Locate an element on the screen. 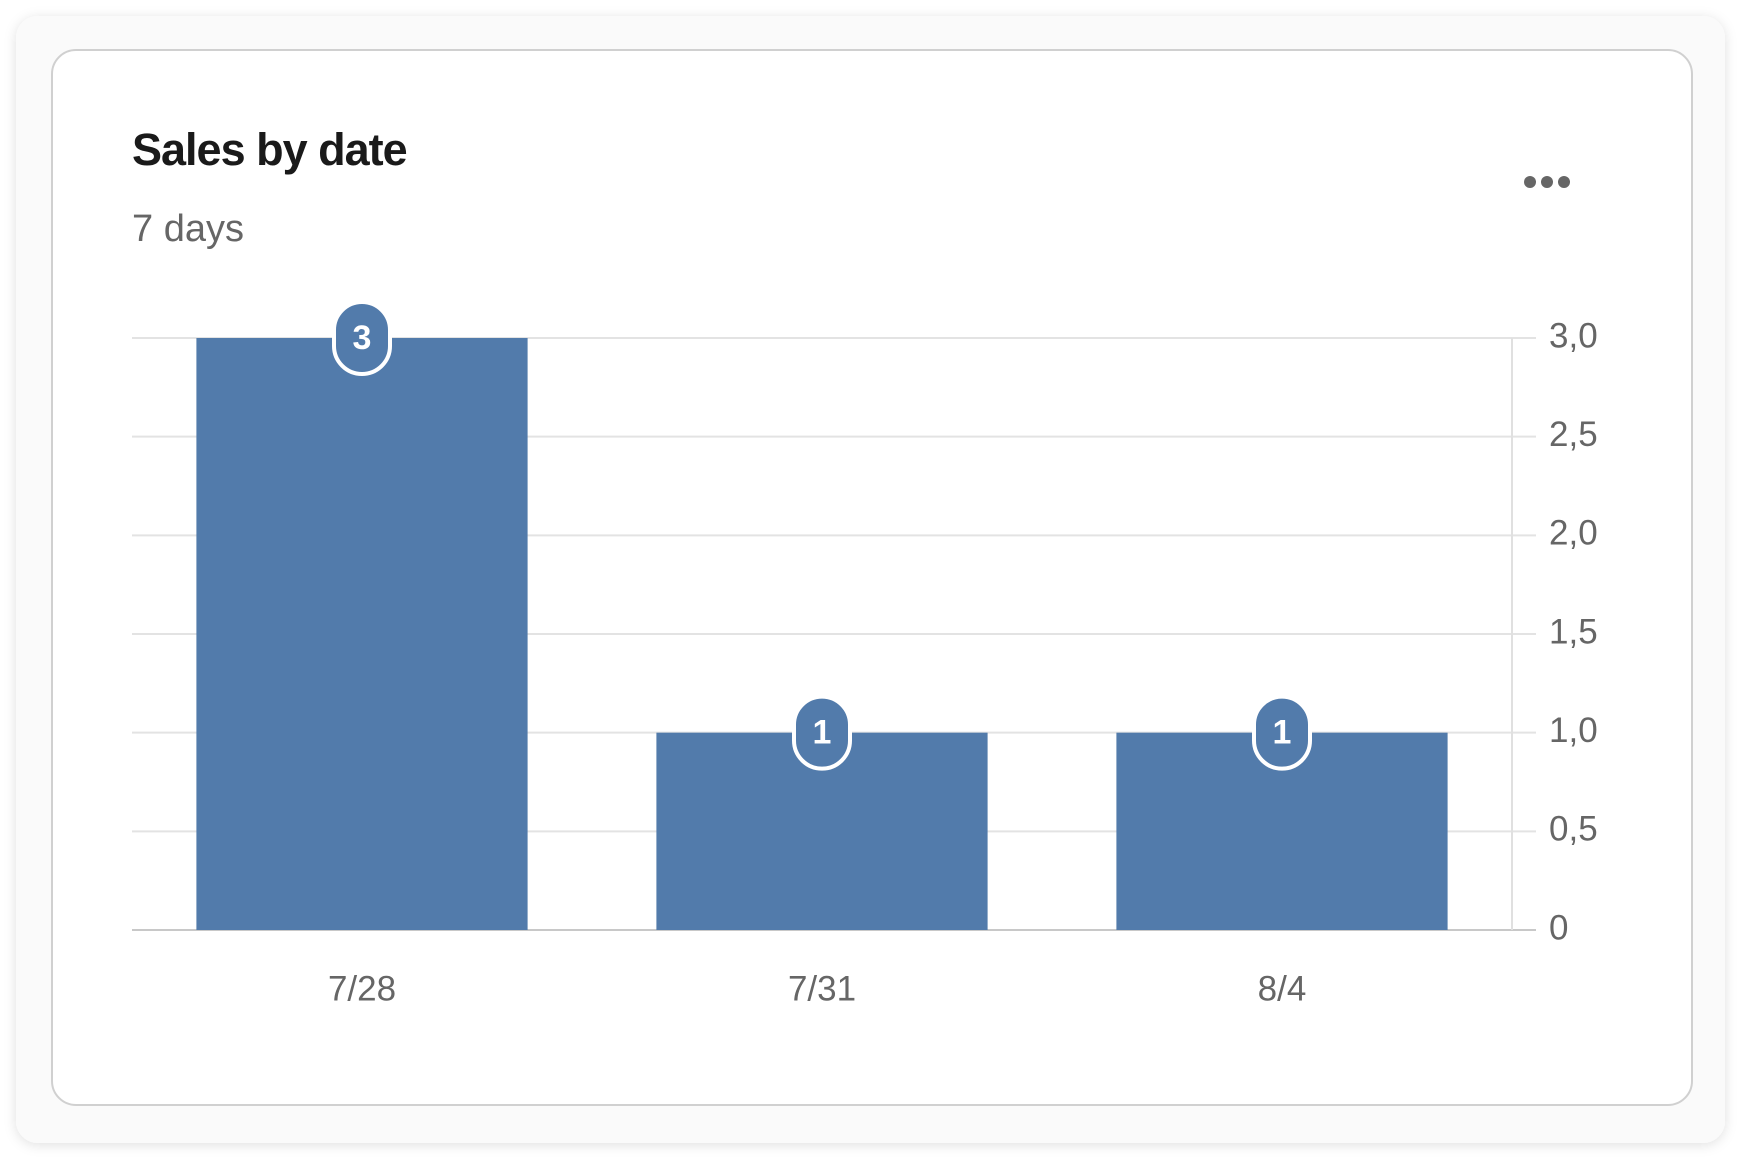 The height and width of the screenshot is (1166, 1750). x-tick-label: 8/4 is located at coordinates (1282, 988).